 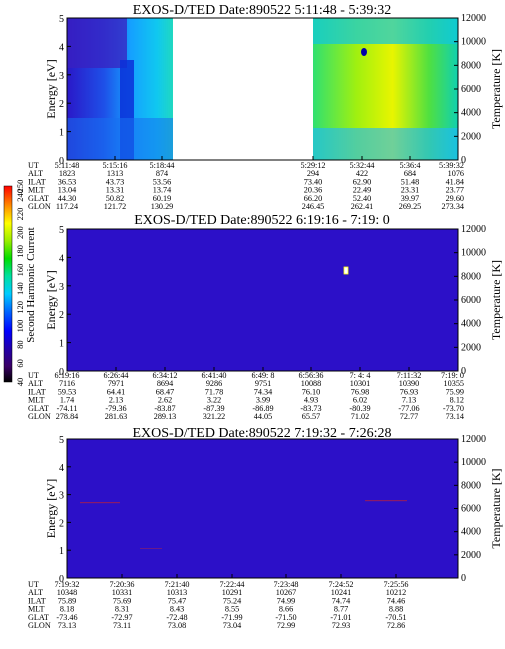 I want to click on colorbar-tick-label: 180, so click(x=20, y=251).